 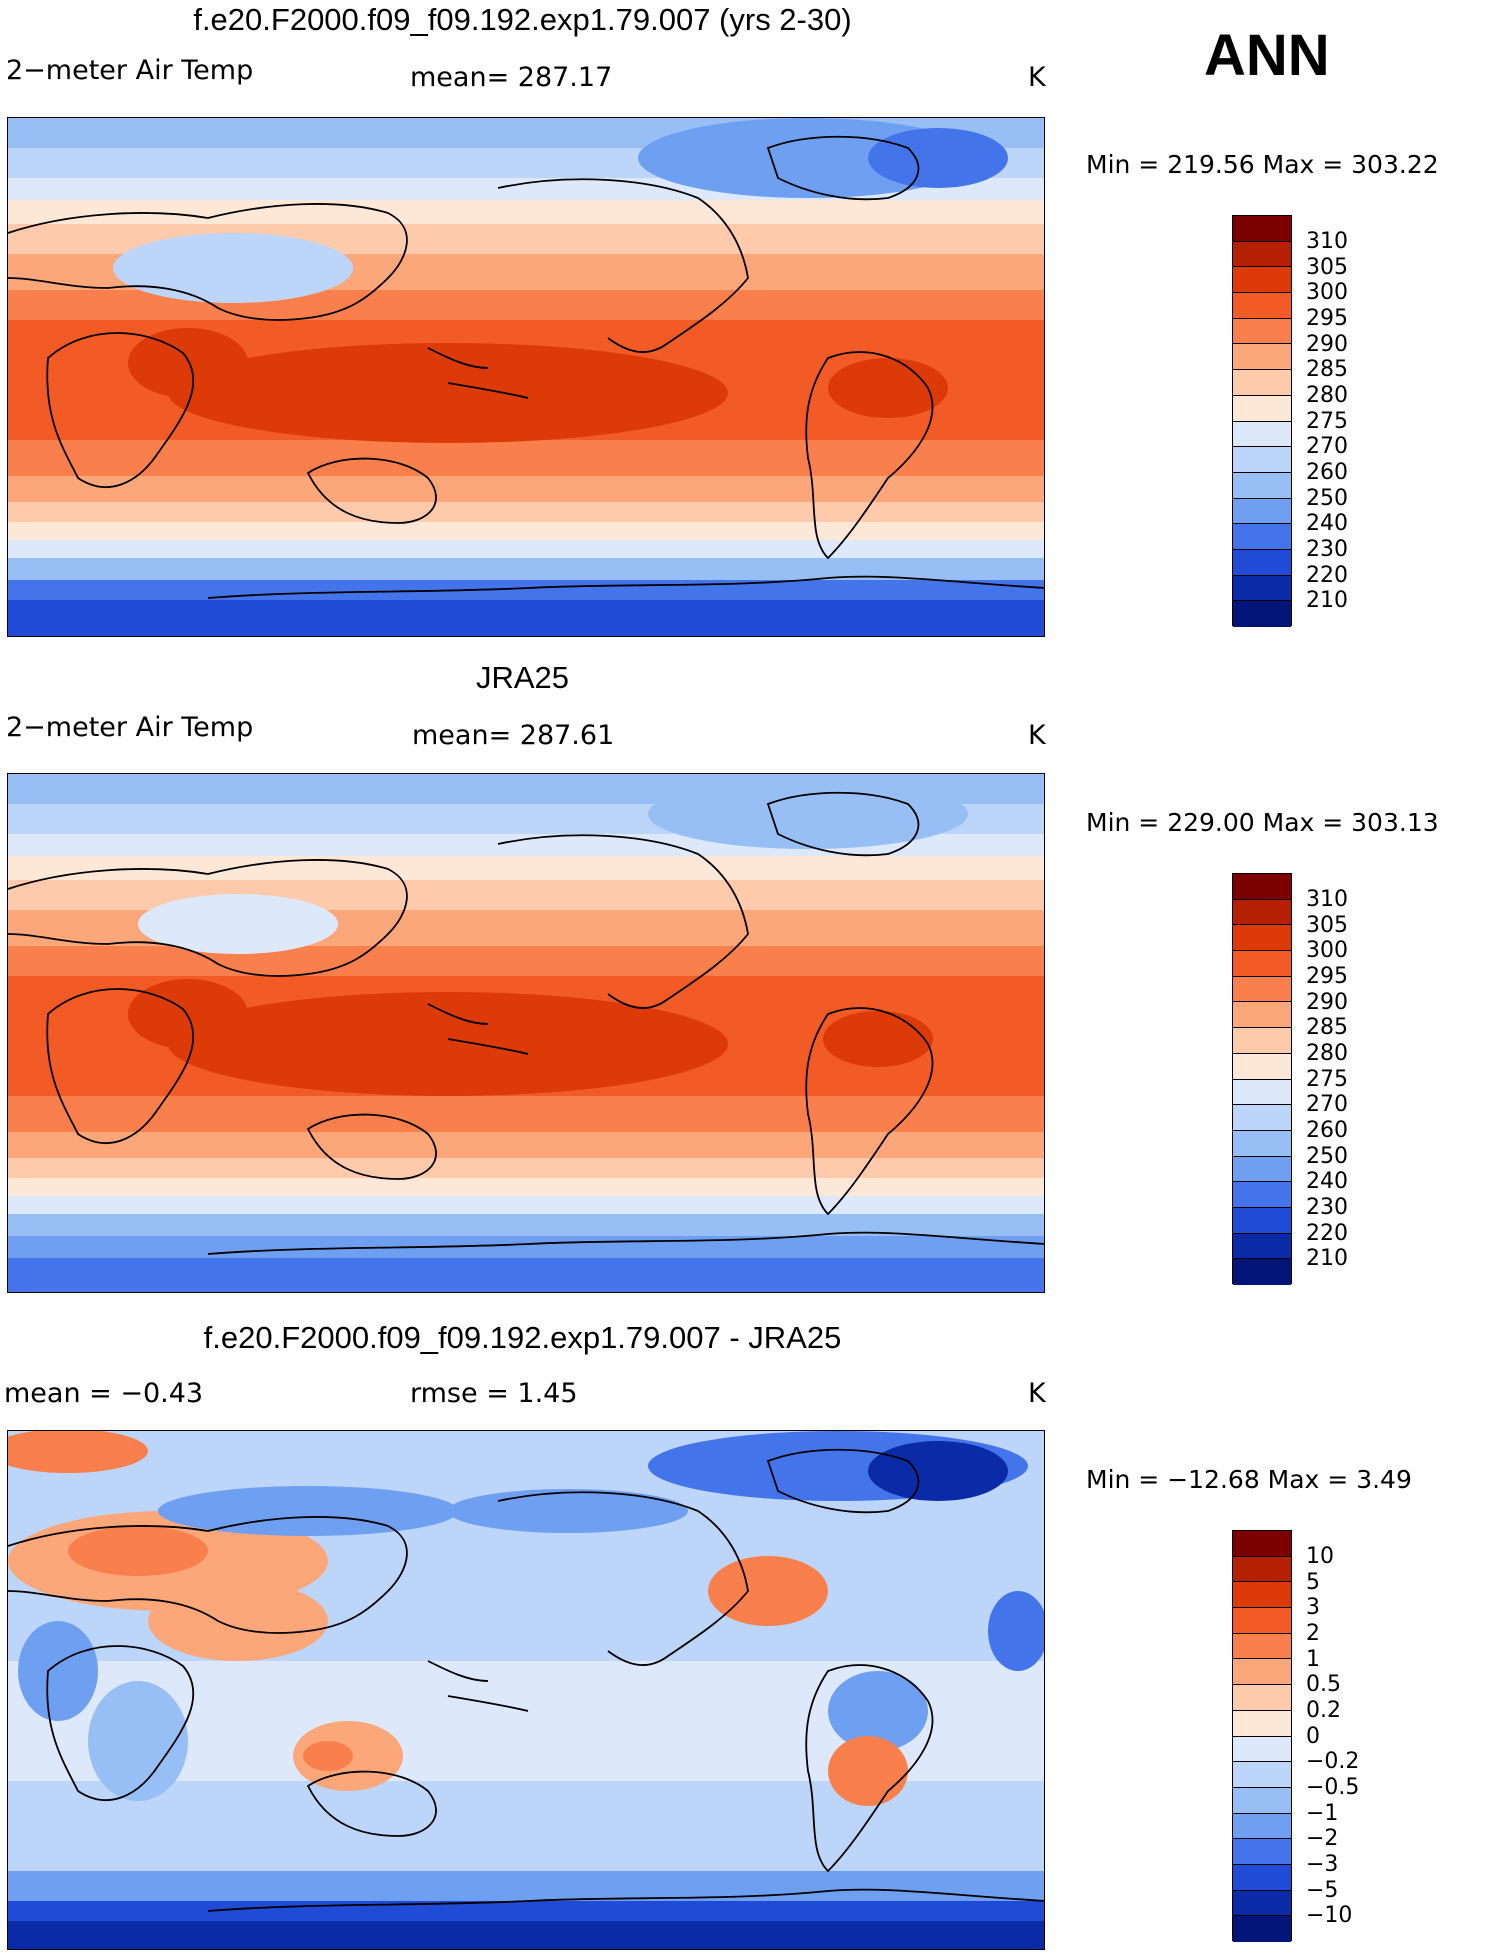 I want to click on colorbar-tick-label: −10, so click(x=1329, y=1915).